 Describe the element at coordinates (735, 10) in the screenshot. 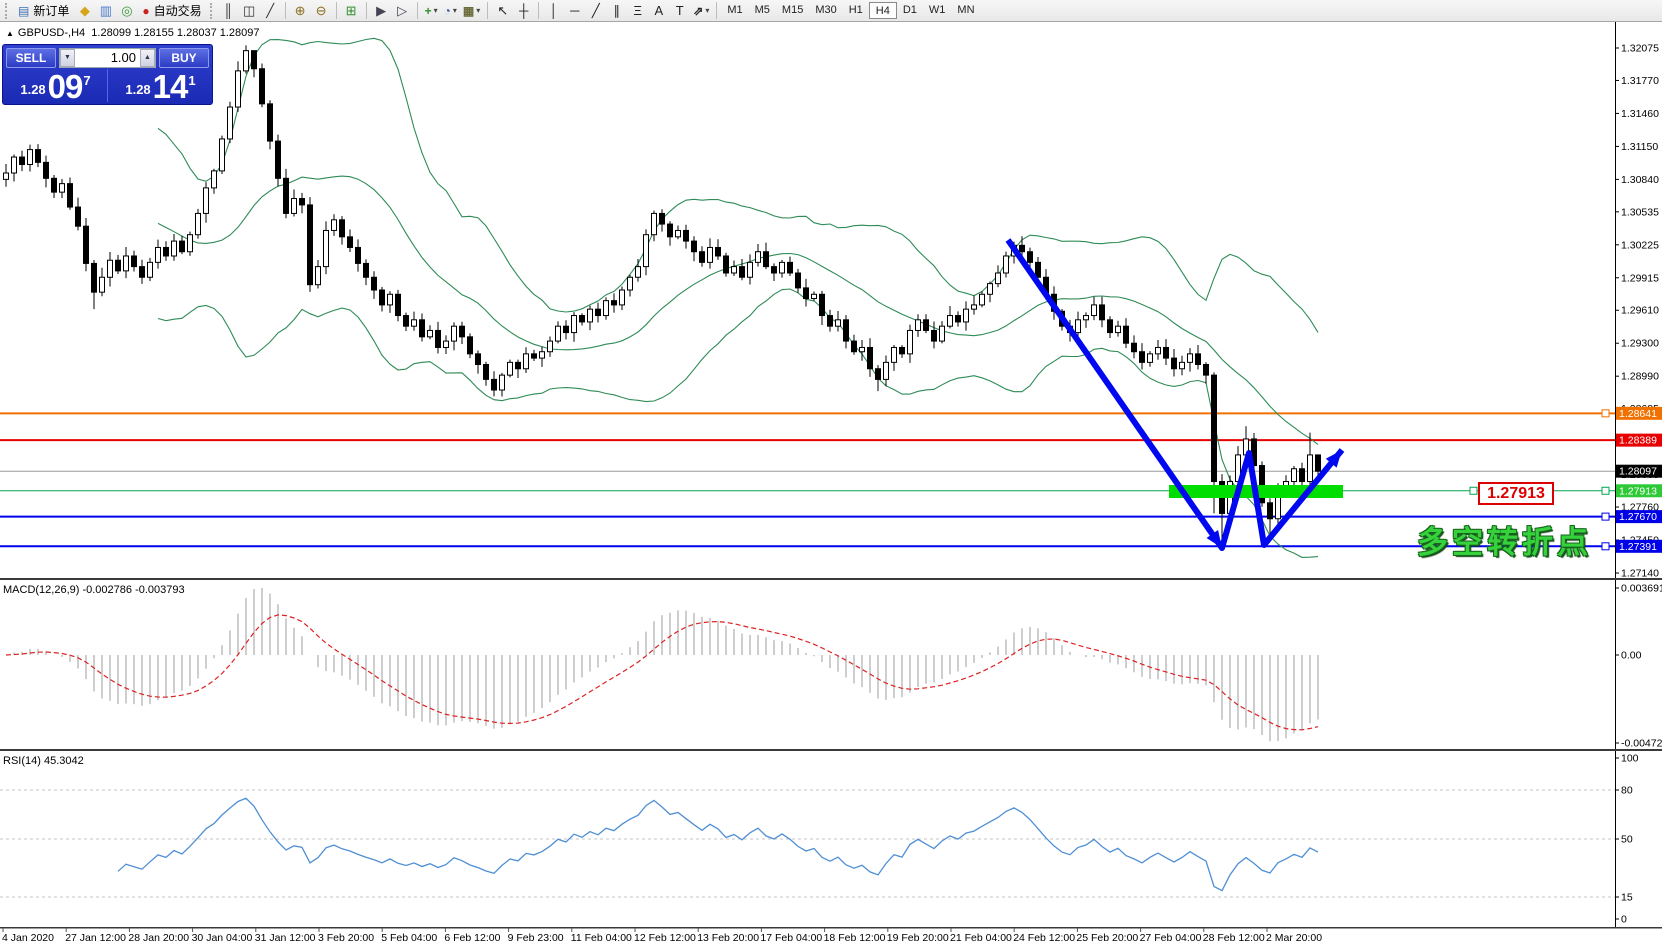

I see `tf-button-m1: M1` at that location.